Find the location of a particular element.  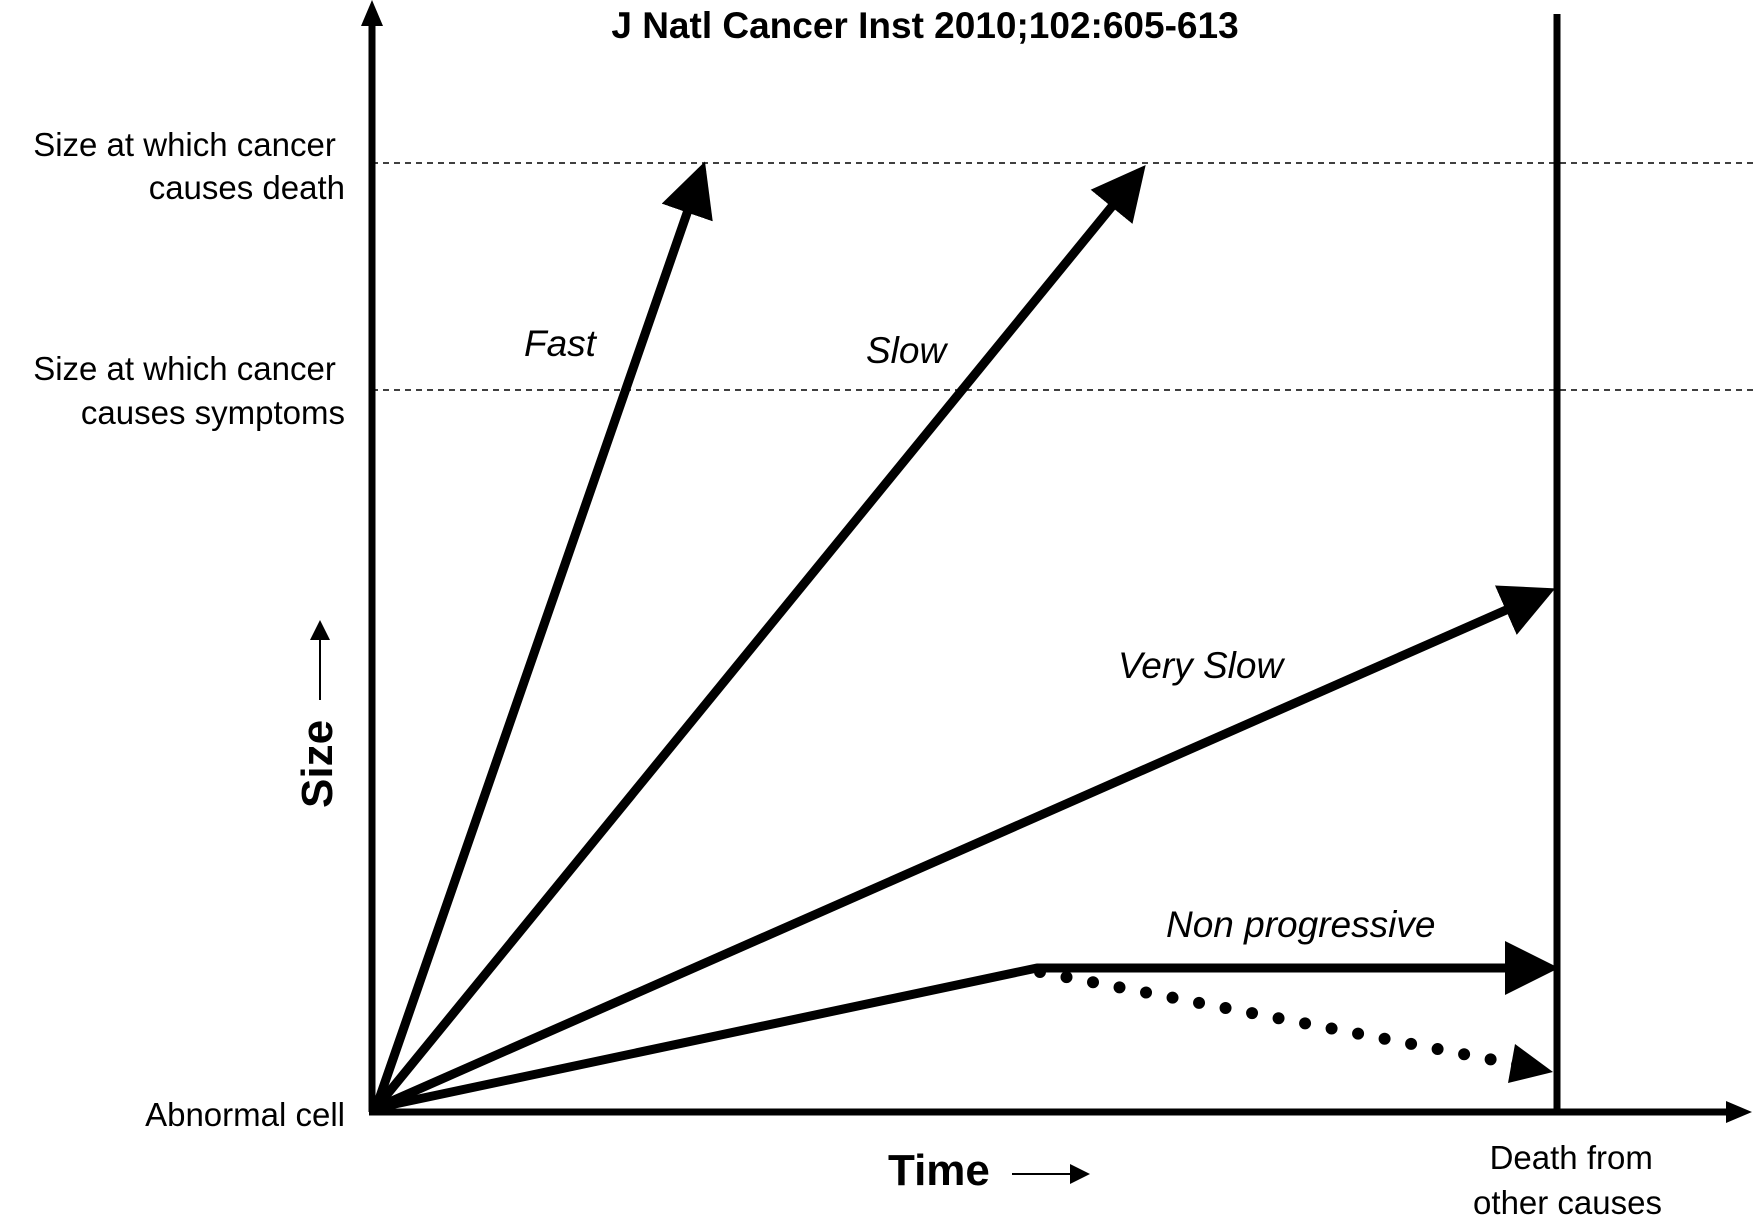

other-causes-label-line2: other causes is located at coordinates (1567, 1202).